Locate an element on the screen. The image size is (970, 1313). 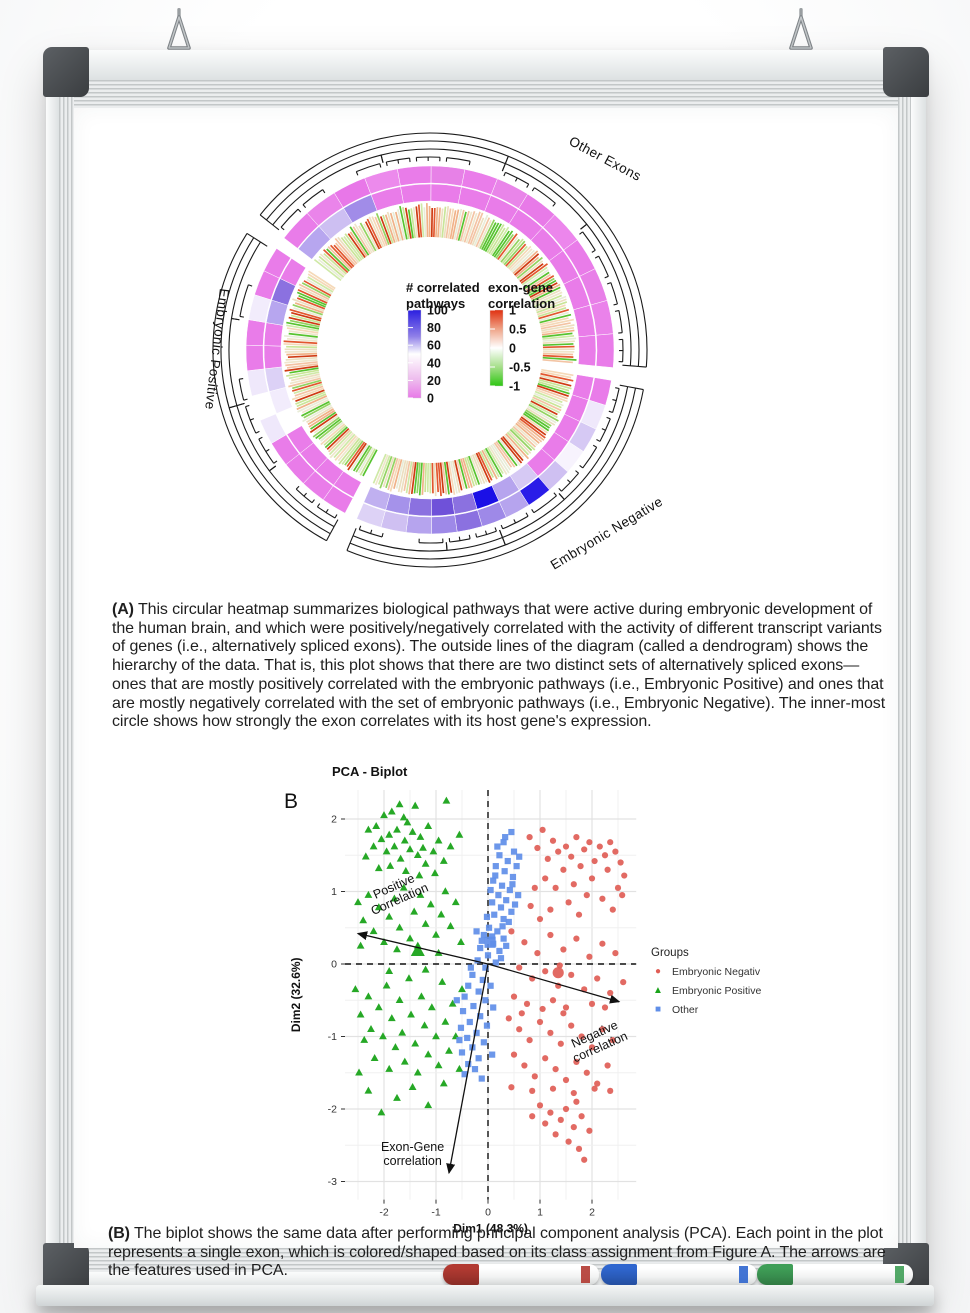
hanger-hook-right is located at coordinates (801, 29).